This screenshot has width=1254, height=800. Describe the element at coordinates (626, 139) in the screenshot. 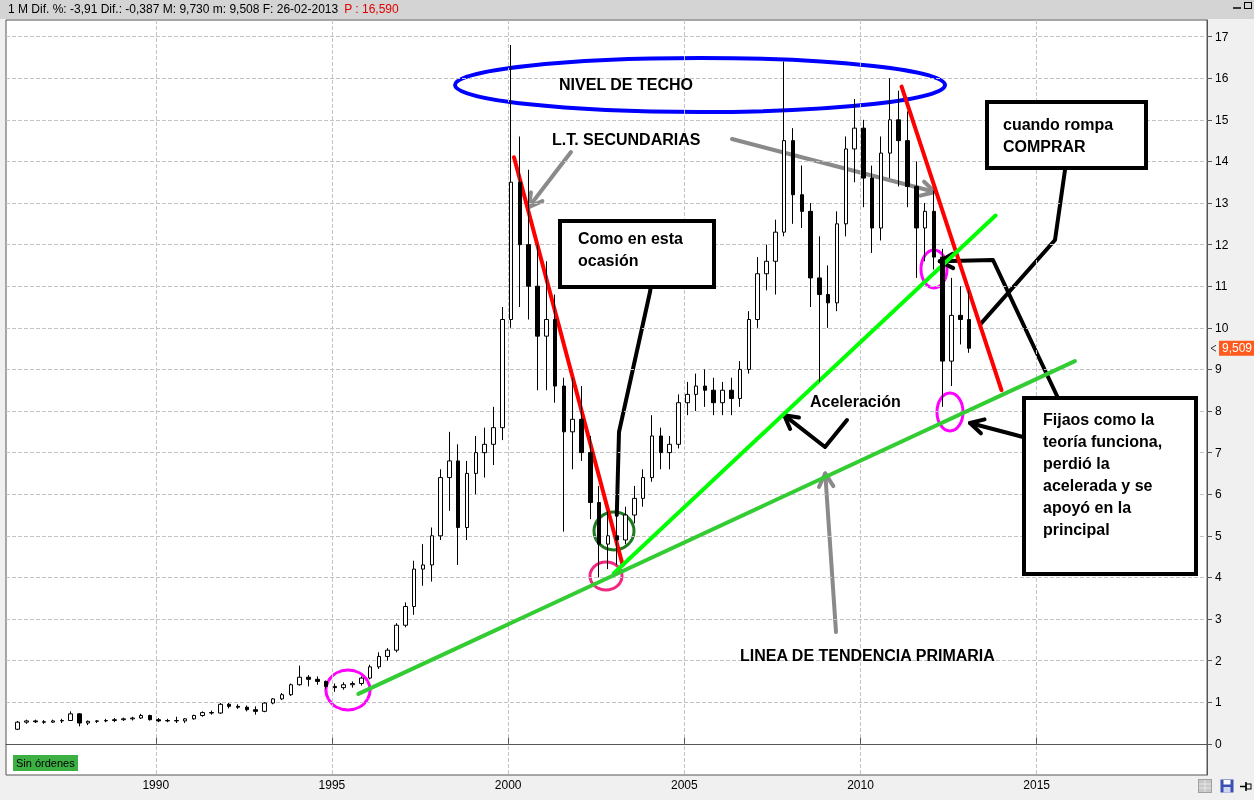

I see `annotation: L.T. SECUNDARIAS` at that location.